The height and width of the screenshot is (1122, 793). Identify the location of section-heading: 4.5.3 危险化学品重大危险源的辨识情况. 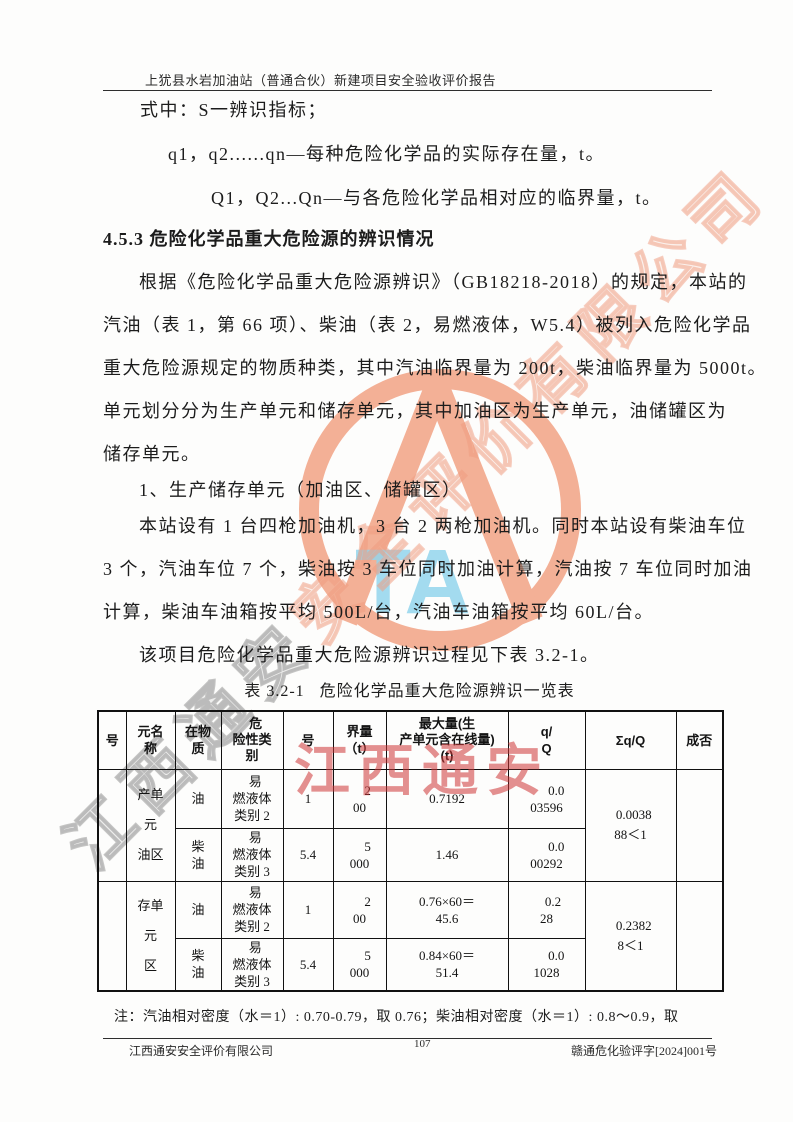
(269, 239).